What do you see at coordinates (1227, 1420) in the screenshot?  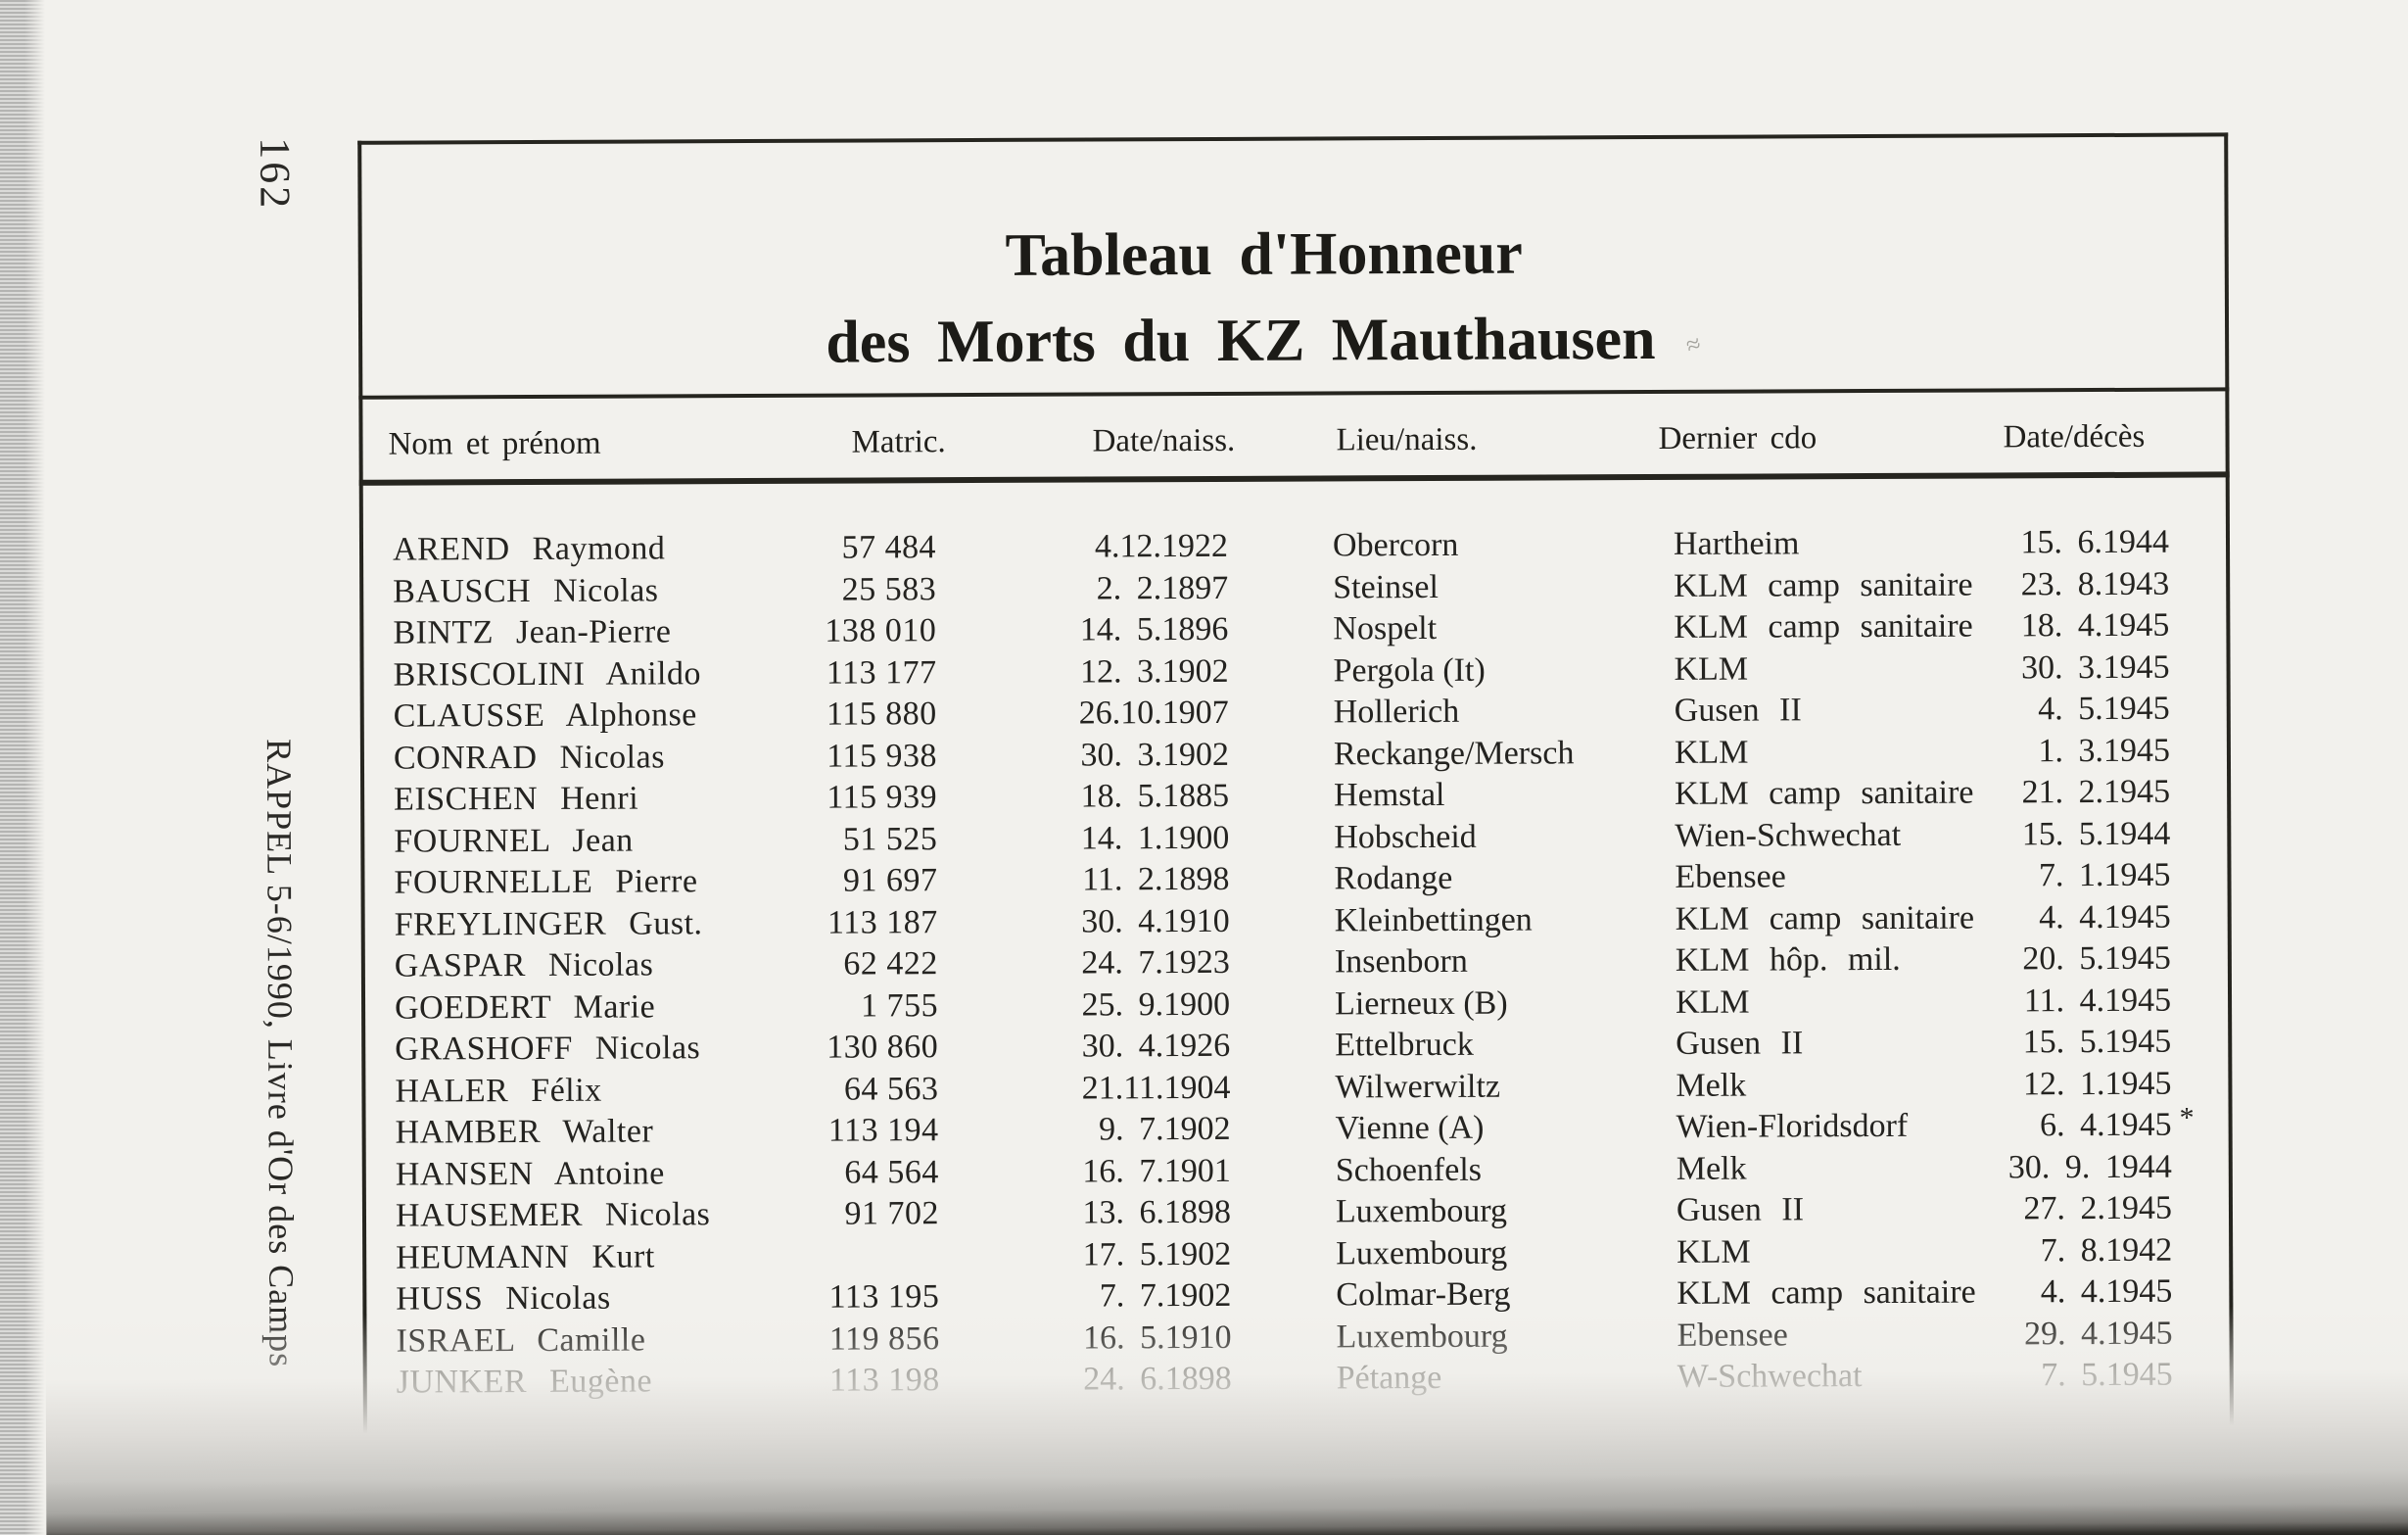 I see `page-curl-shadow` at bounding box center [1227, 1420].